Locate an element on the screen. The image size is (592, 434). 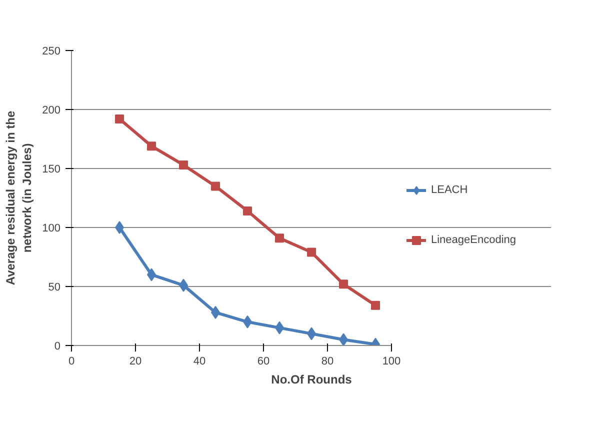
y-tick-label: 0 is located at coordinates (57, 346).